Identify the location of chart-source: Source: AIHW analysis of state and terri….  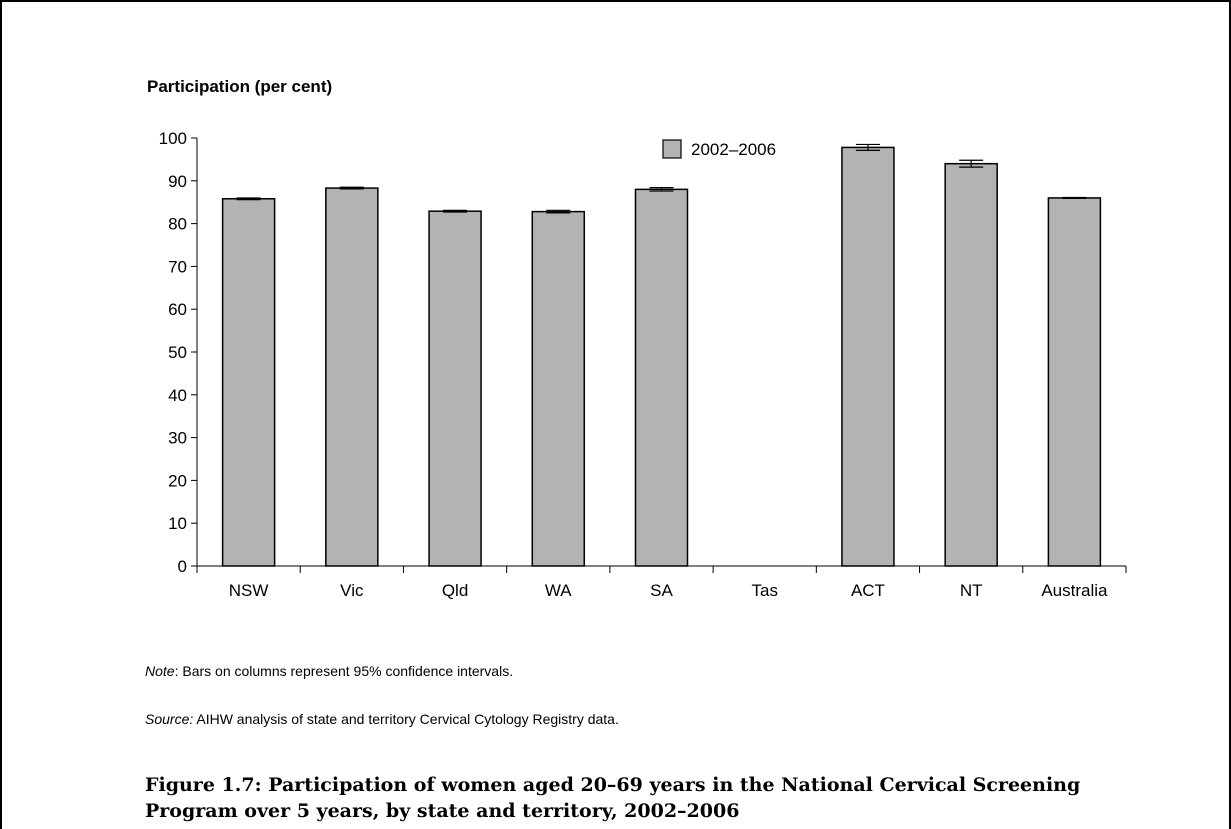
(382, 719).